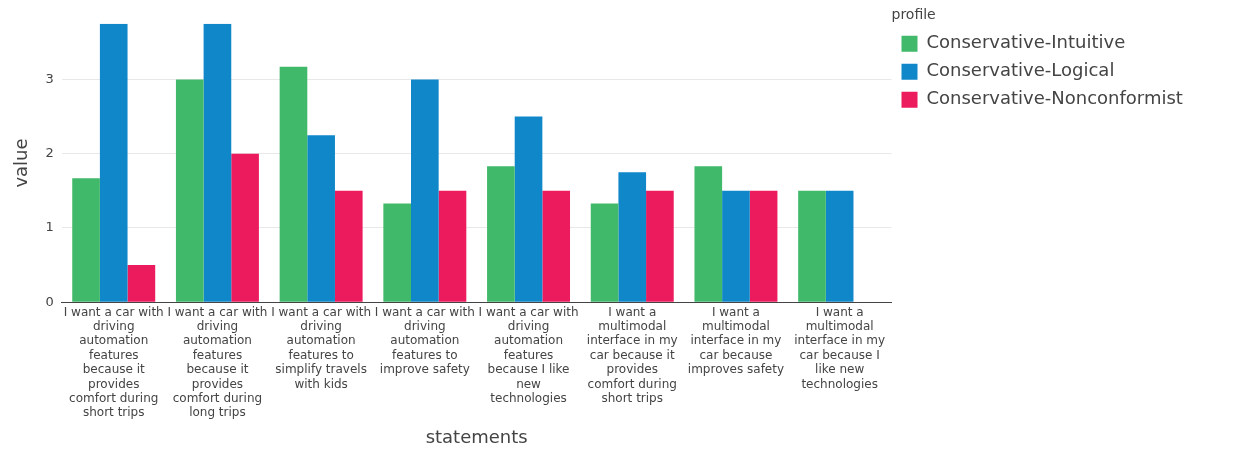  What do you see at coordinates (736, 340) in the screenshot?
I see `x-tick-label: I want a multimodal interface in my car because improves safety` at bounding box center [736, 340].